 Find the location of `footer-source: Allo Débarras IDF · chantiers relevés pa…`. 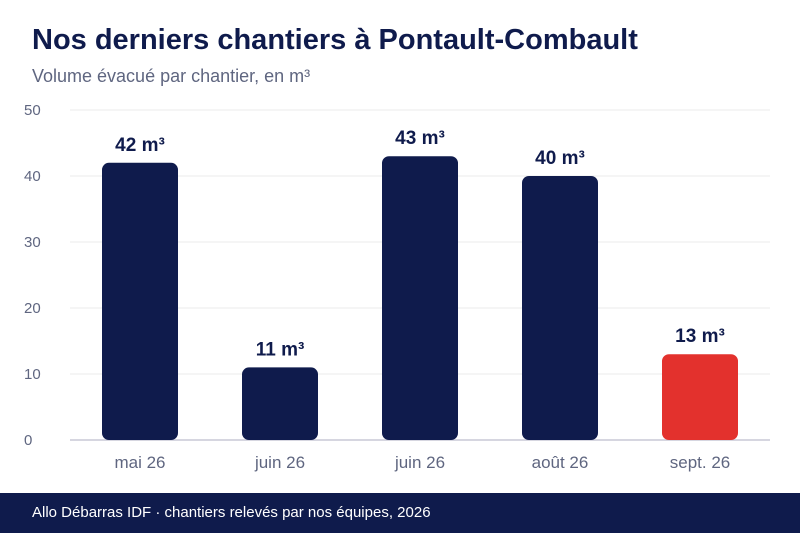

footer-source: Allo Débarras IDF · chantiers relevés pa… is located at coordinates (231, 512).